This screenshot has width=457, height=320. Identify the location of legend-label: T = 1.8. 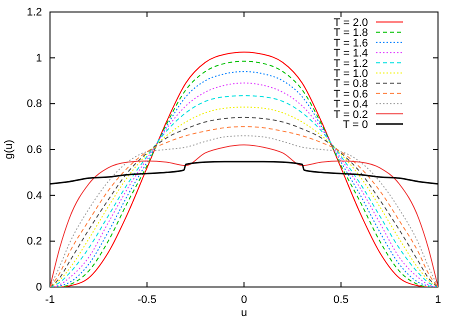
(351, 33).